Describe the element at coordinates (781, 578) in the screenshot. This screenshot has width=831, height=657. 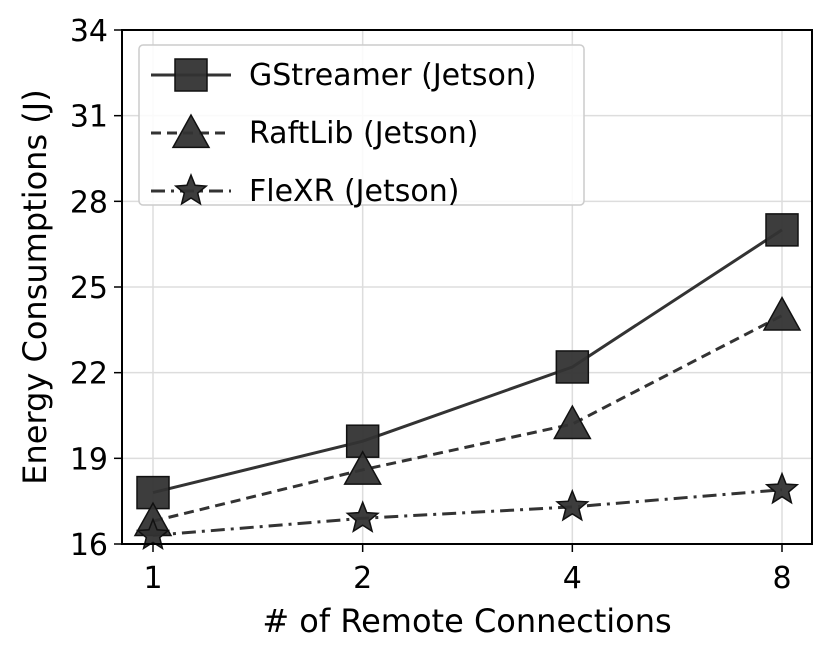
I see `x-tick-label: 8` at that location.